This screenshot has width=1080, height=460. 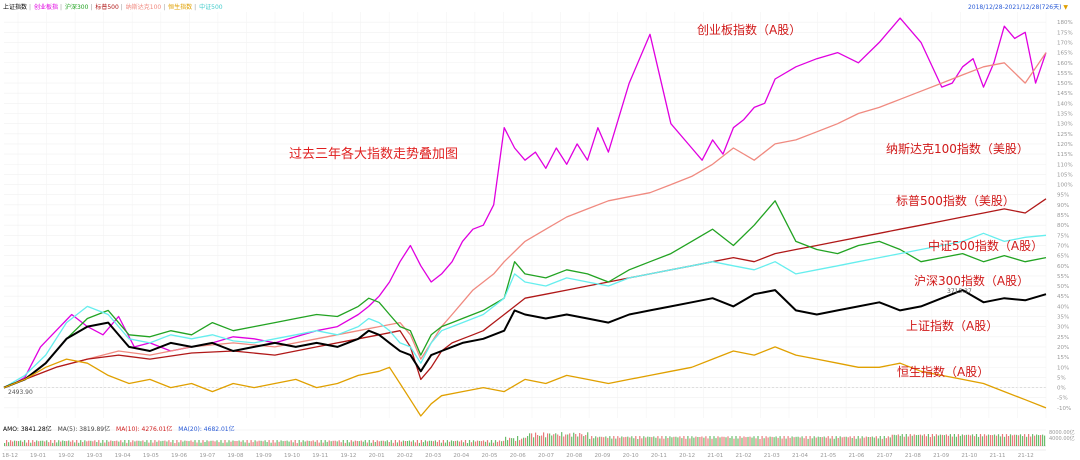 What do you see at coordinates (180, 7) in the screenshot?
I see `legend-item-hsi: 恒生指数` at bounding box center [180, 7].